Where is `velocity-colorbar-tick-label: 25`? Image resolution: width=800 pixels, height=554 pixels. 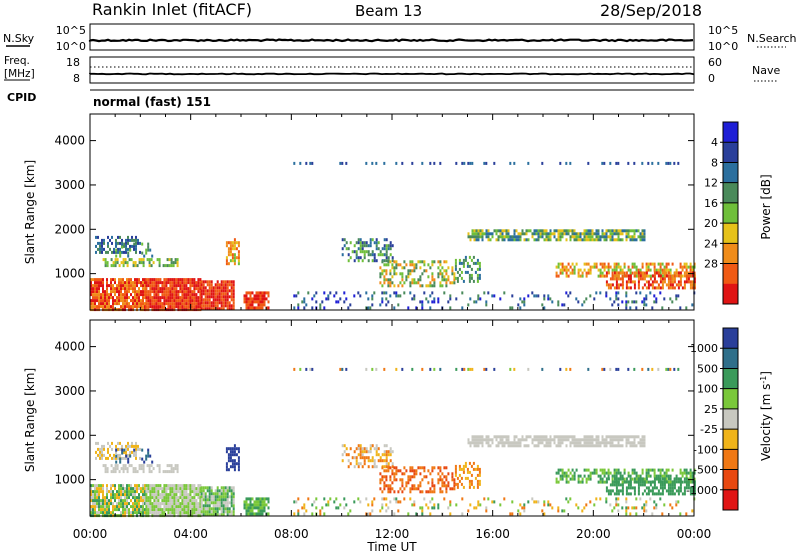
velocity-colorbar-tick-label: 25 is located at coordinates (711, 409).